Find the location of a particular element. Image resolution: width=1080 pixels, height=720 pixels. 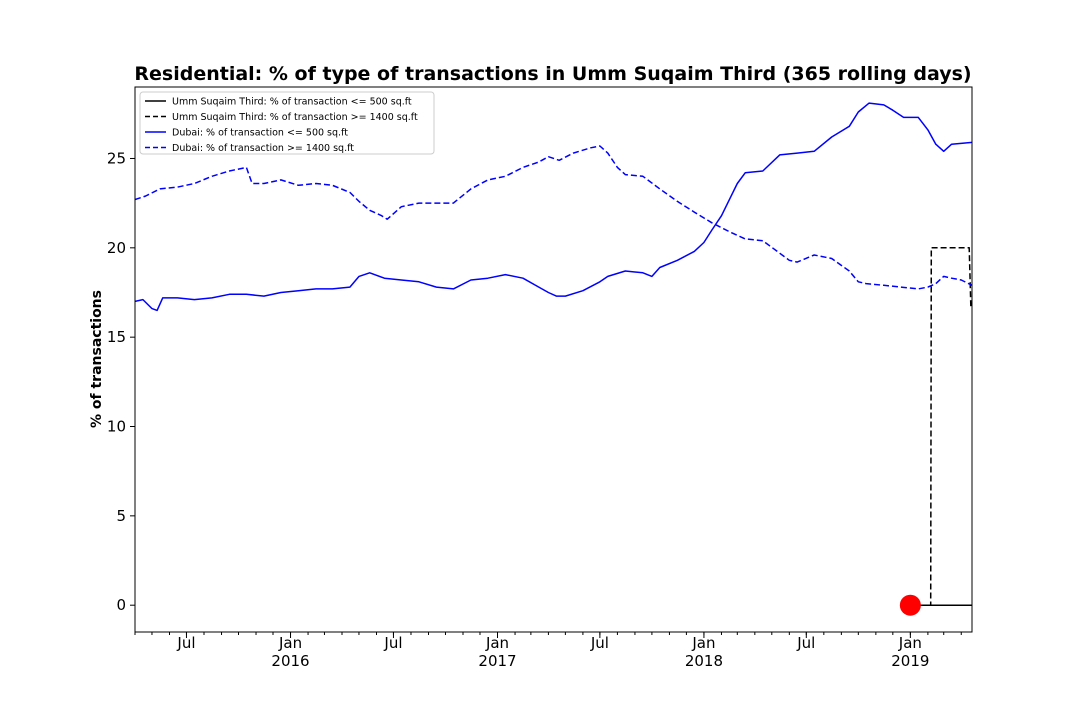

legend-box is located at coordinates (287, 123).